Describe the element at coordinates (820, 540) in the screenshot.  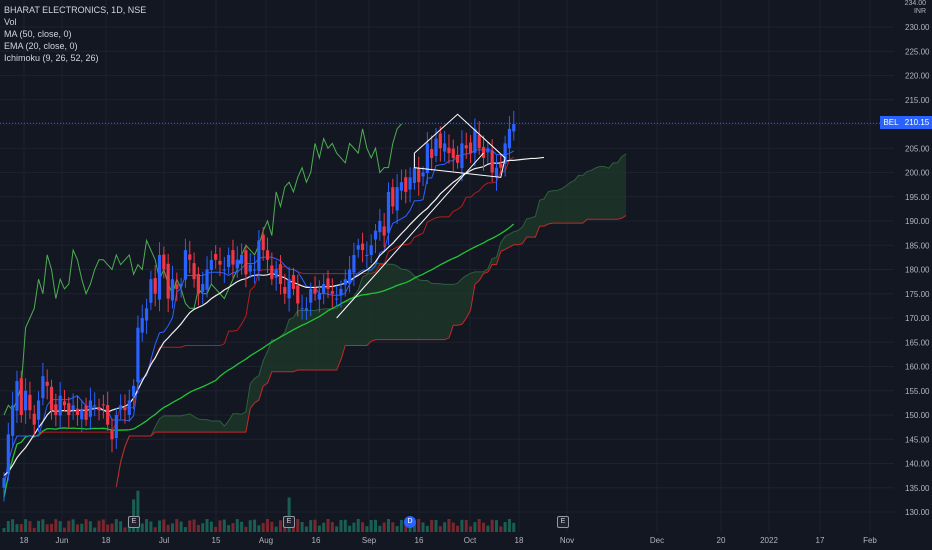
I see `time-tick-label: 17` at that location.